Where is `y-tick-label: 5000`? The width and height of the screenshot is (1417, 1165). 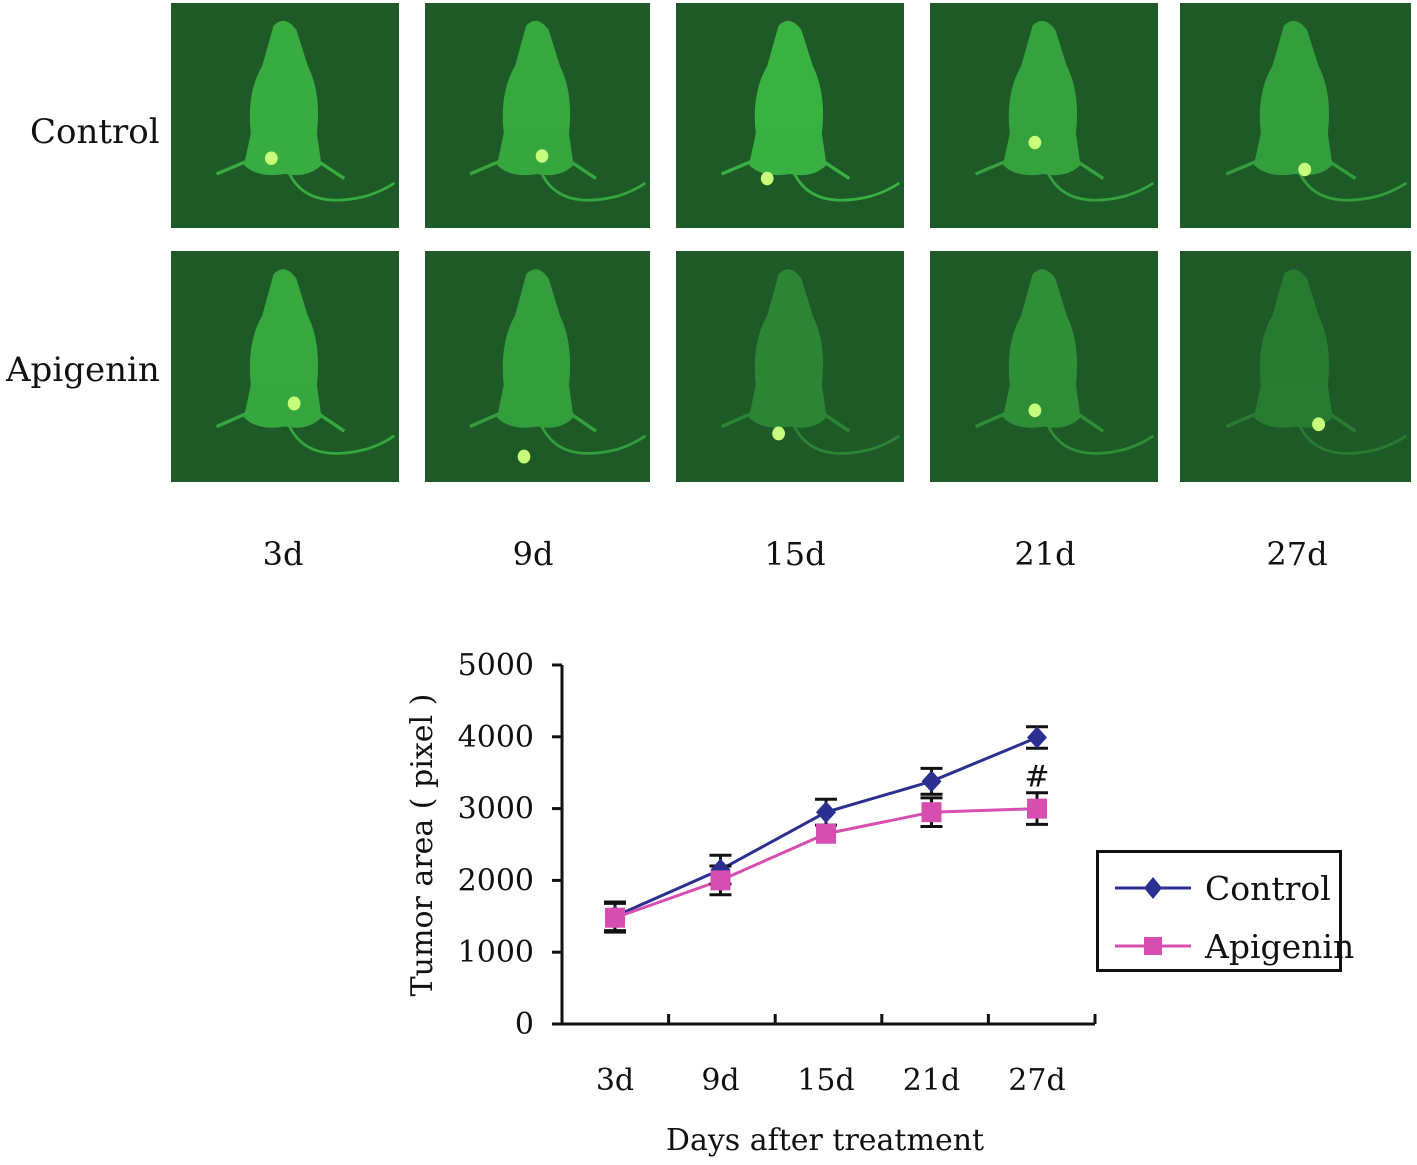 y-tick-label: 5000 is located at coordinates (496, 665).